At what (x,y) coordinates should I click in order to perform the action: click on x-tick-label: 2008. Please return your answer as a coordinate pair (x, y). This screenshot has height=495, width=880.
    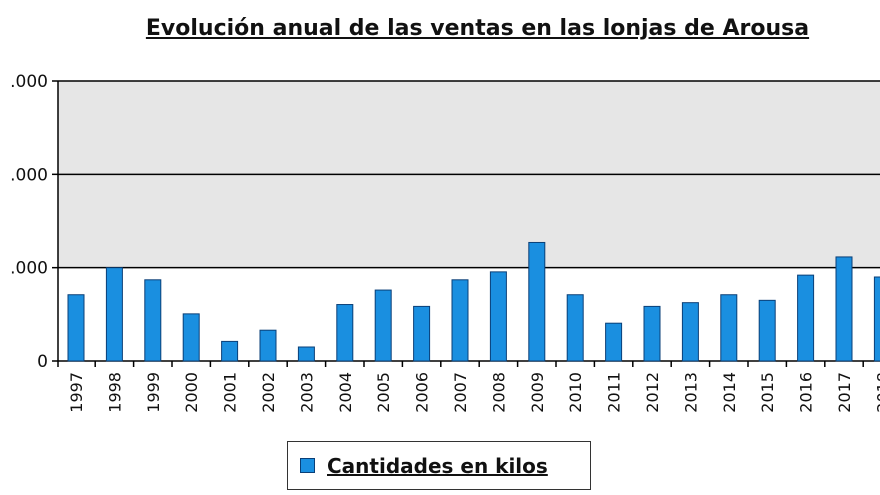
    Looking at the image, I should click on (498, 392).